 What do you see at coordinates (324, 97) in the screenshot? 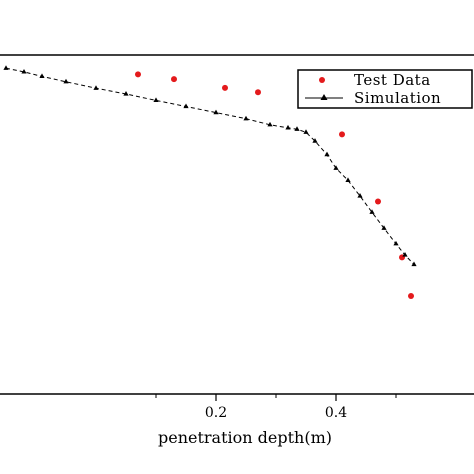
I see `legend-marker-simulation` at bounding box center [324, 97].